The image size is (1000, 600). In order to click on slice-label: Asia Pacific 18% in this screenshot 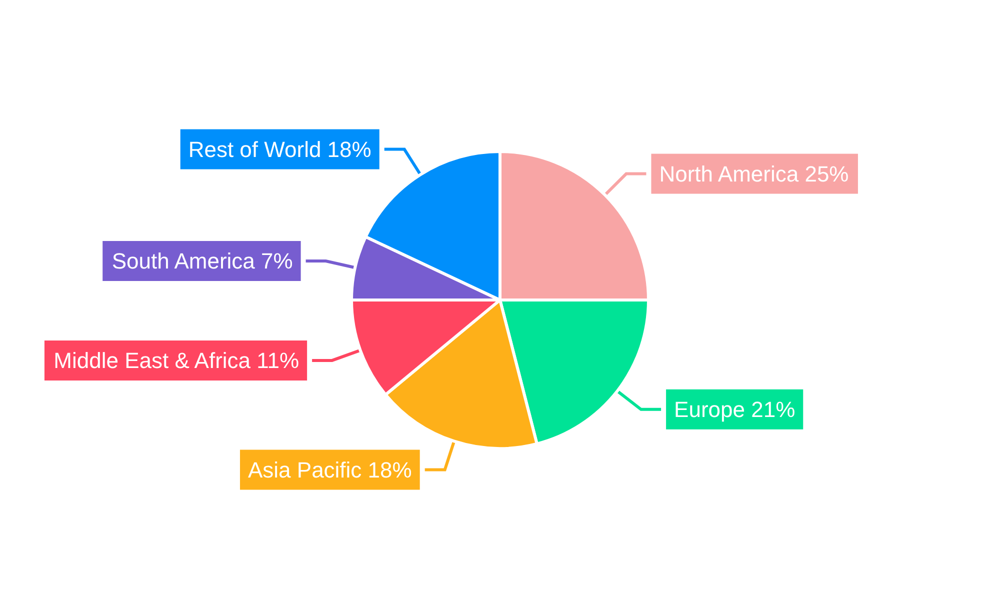, I will do `click(330, 469)`.